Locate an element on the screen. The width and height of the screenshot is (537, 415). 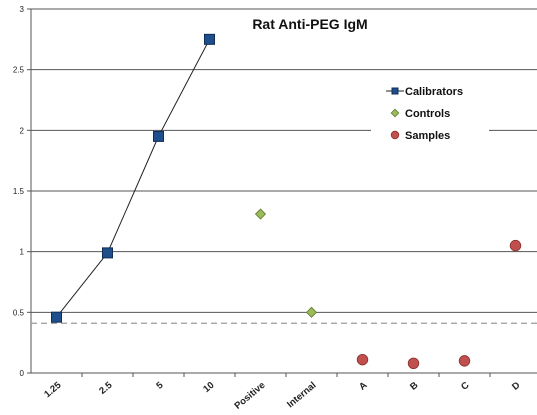
y-tick-label: 2.5 is located at coordinates (19, 70).